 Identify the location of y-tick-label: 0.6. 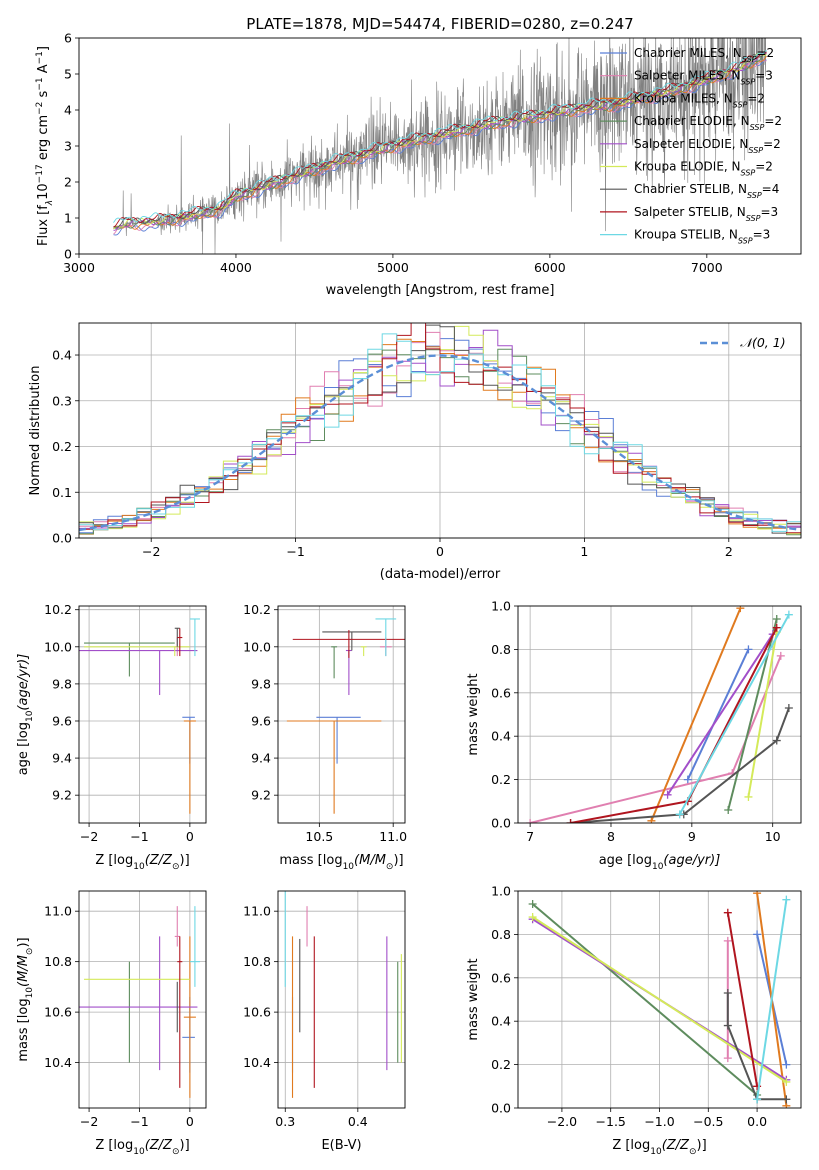
(501, 692).